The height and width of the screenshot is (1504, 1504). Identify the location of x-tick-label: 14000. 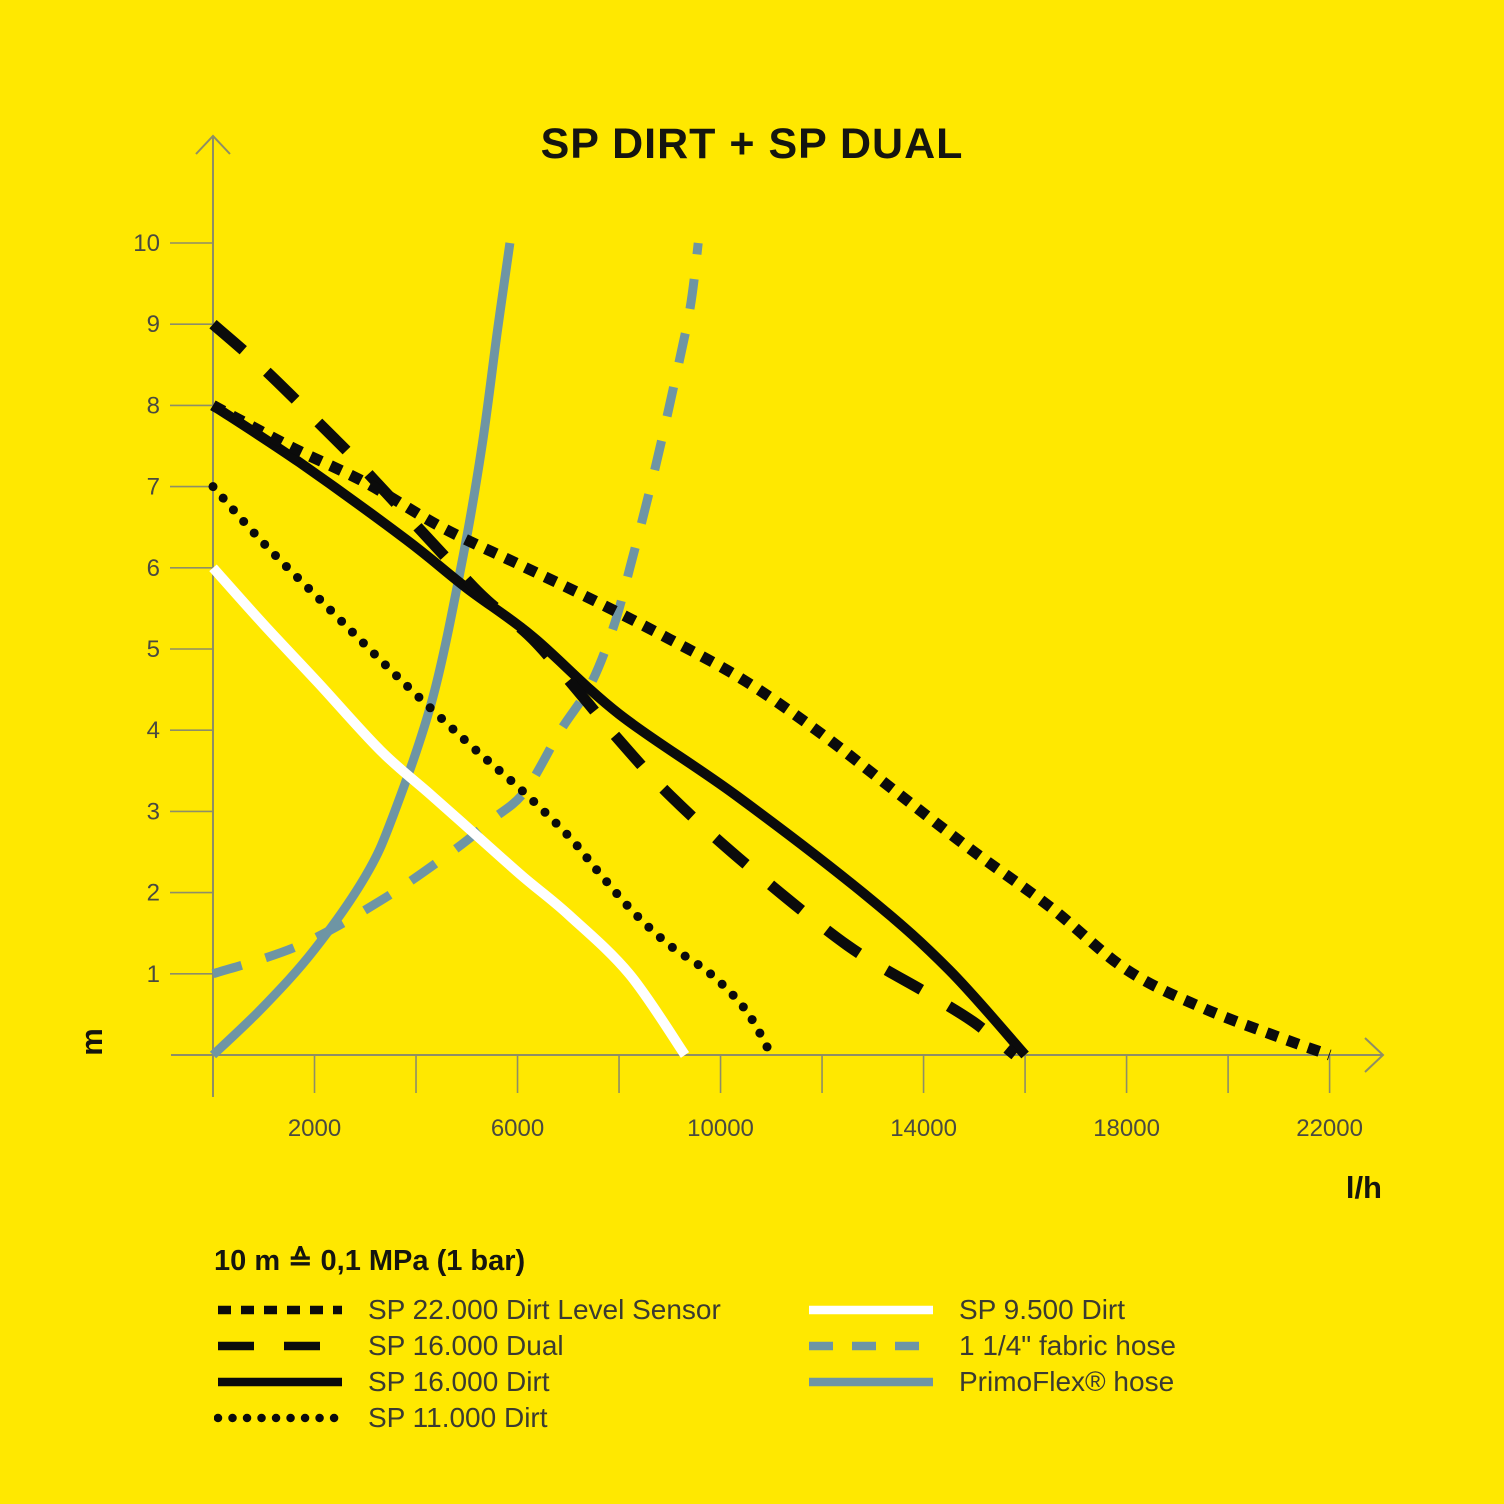
(923, 1128).